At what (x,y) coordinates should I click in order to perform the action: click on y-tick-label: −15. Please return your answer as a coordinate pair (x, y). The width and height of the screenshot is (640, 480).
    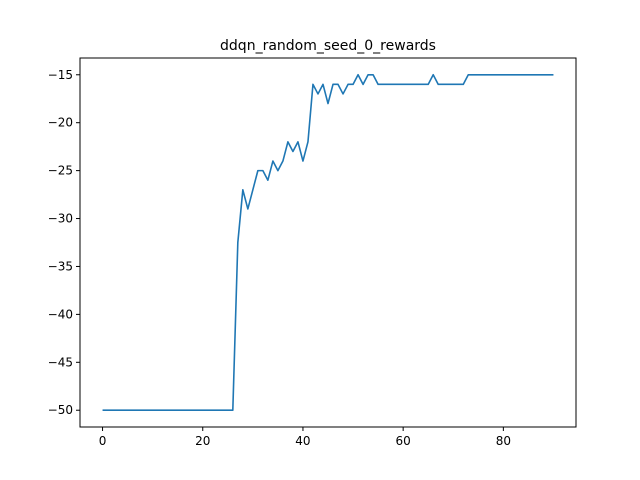
    Looking at the image, I should click on (60, 75).